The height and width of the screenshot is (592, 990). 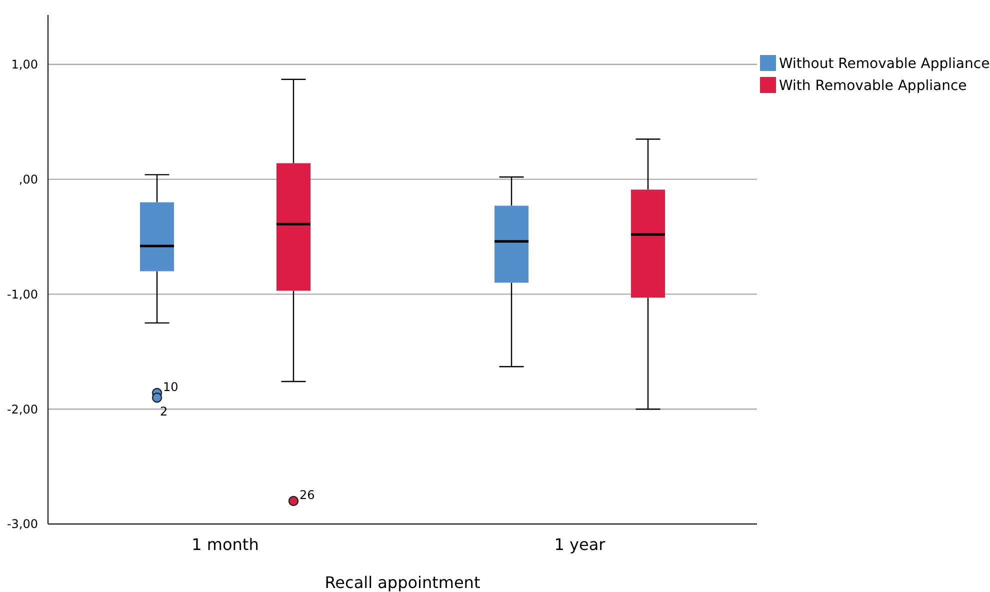 I want to click on legend-label: Without Removable Appliance, so click(x=884, y=64).